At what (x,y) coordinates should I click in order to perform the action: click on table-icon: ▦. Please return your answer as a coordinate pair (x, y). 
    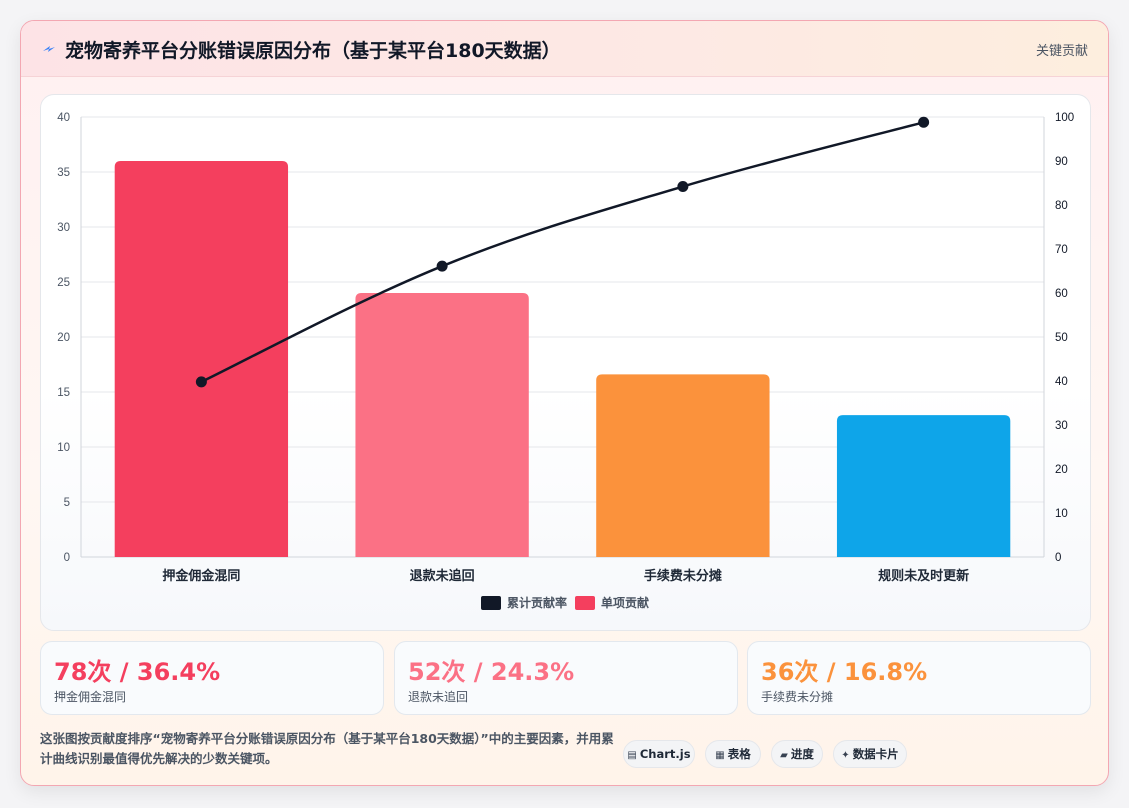
    Looking at the image, I should click on (720, 755).